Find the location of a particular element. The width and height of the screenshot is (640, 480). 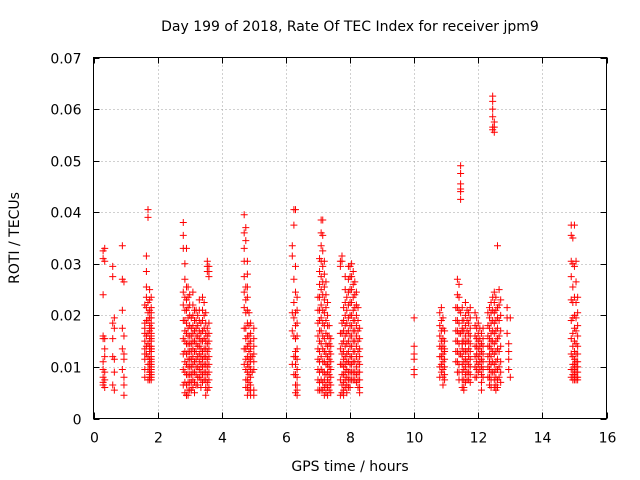

y-tick-label: 0.03 is located at coordinates (65, 266).